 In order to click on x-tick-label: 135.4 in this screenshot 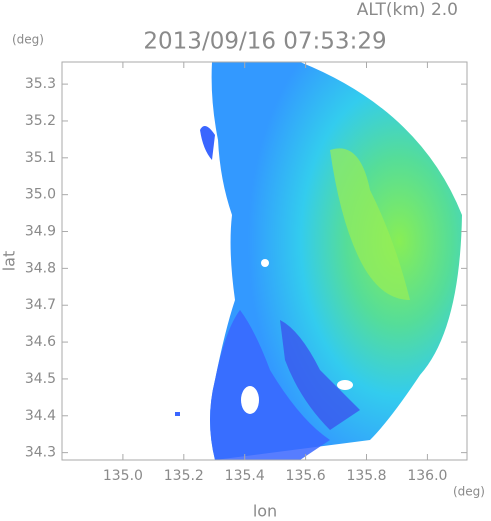, I will do `click(245, 476)`.